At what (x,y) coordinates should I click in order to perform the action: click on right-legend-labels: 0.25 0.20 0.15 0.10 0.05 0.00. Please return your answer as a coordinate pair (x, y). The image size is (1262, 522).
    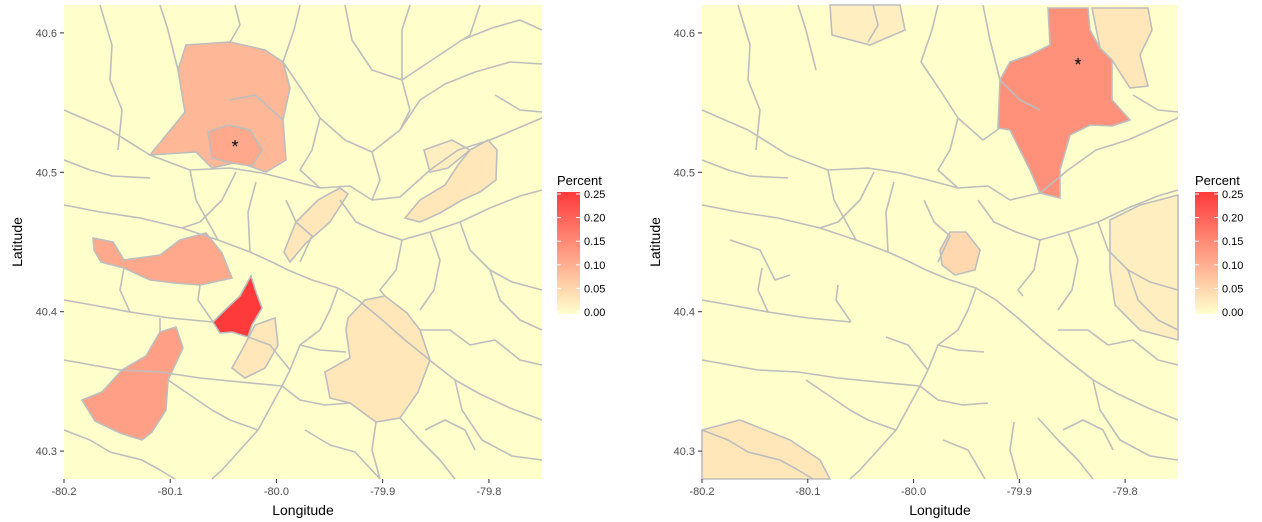
    Looking at the image, I should click on (1219, 254).